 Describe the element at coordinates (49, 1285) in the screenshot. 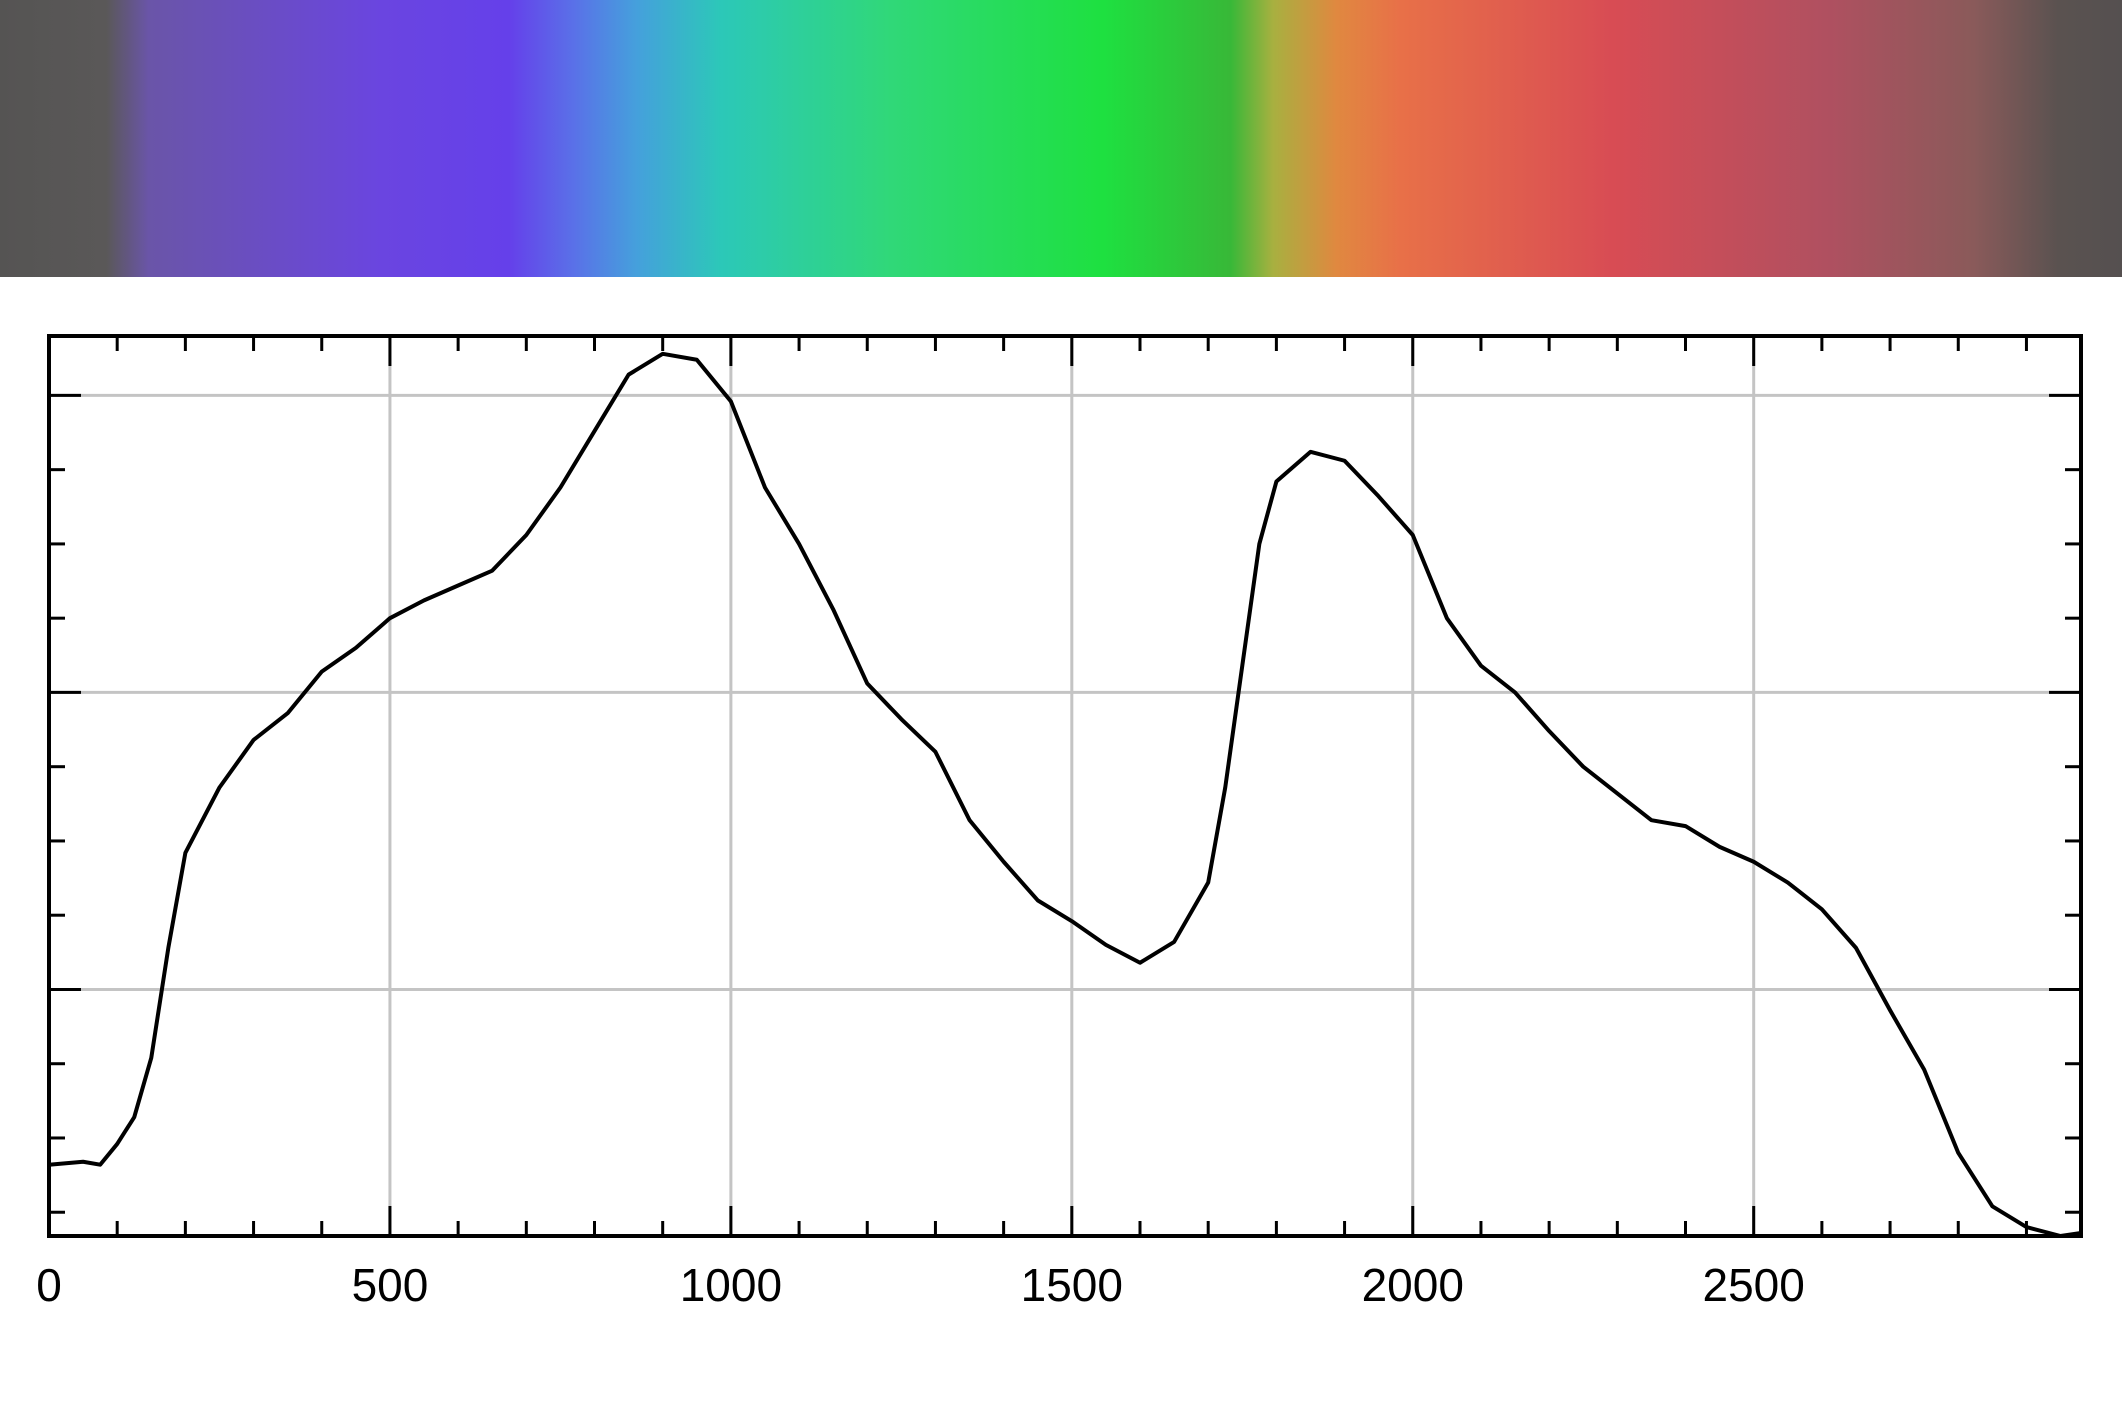

I see `x-tick-label: 0` at that location.